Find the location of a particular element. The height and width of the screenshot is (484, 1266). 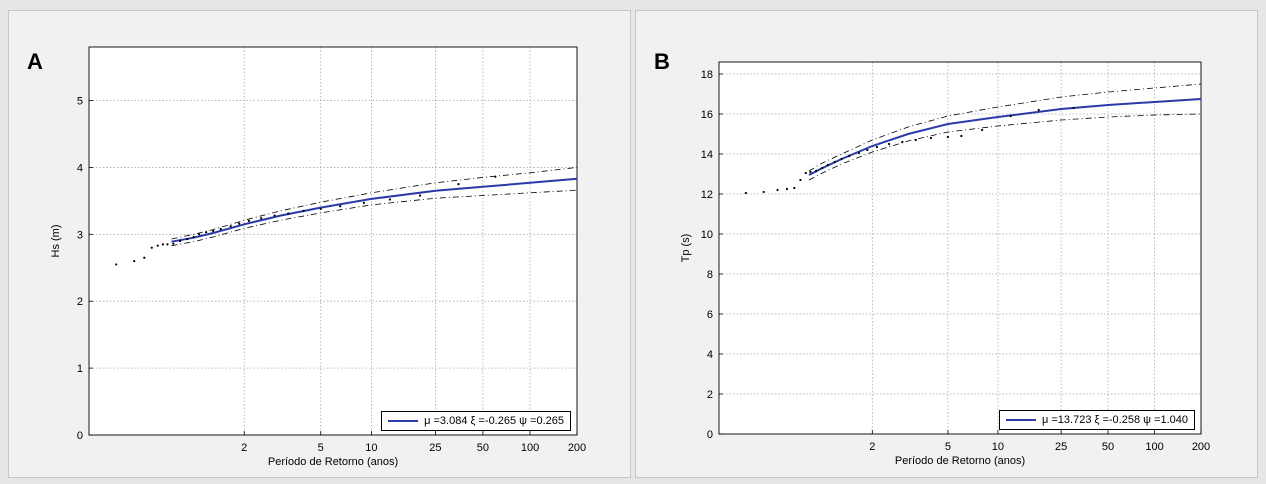

y-axis-label: Tp (s) is located at coordinates (686, 248).